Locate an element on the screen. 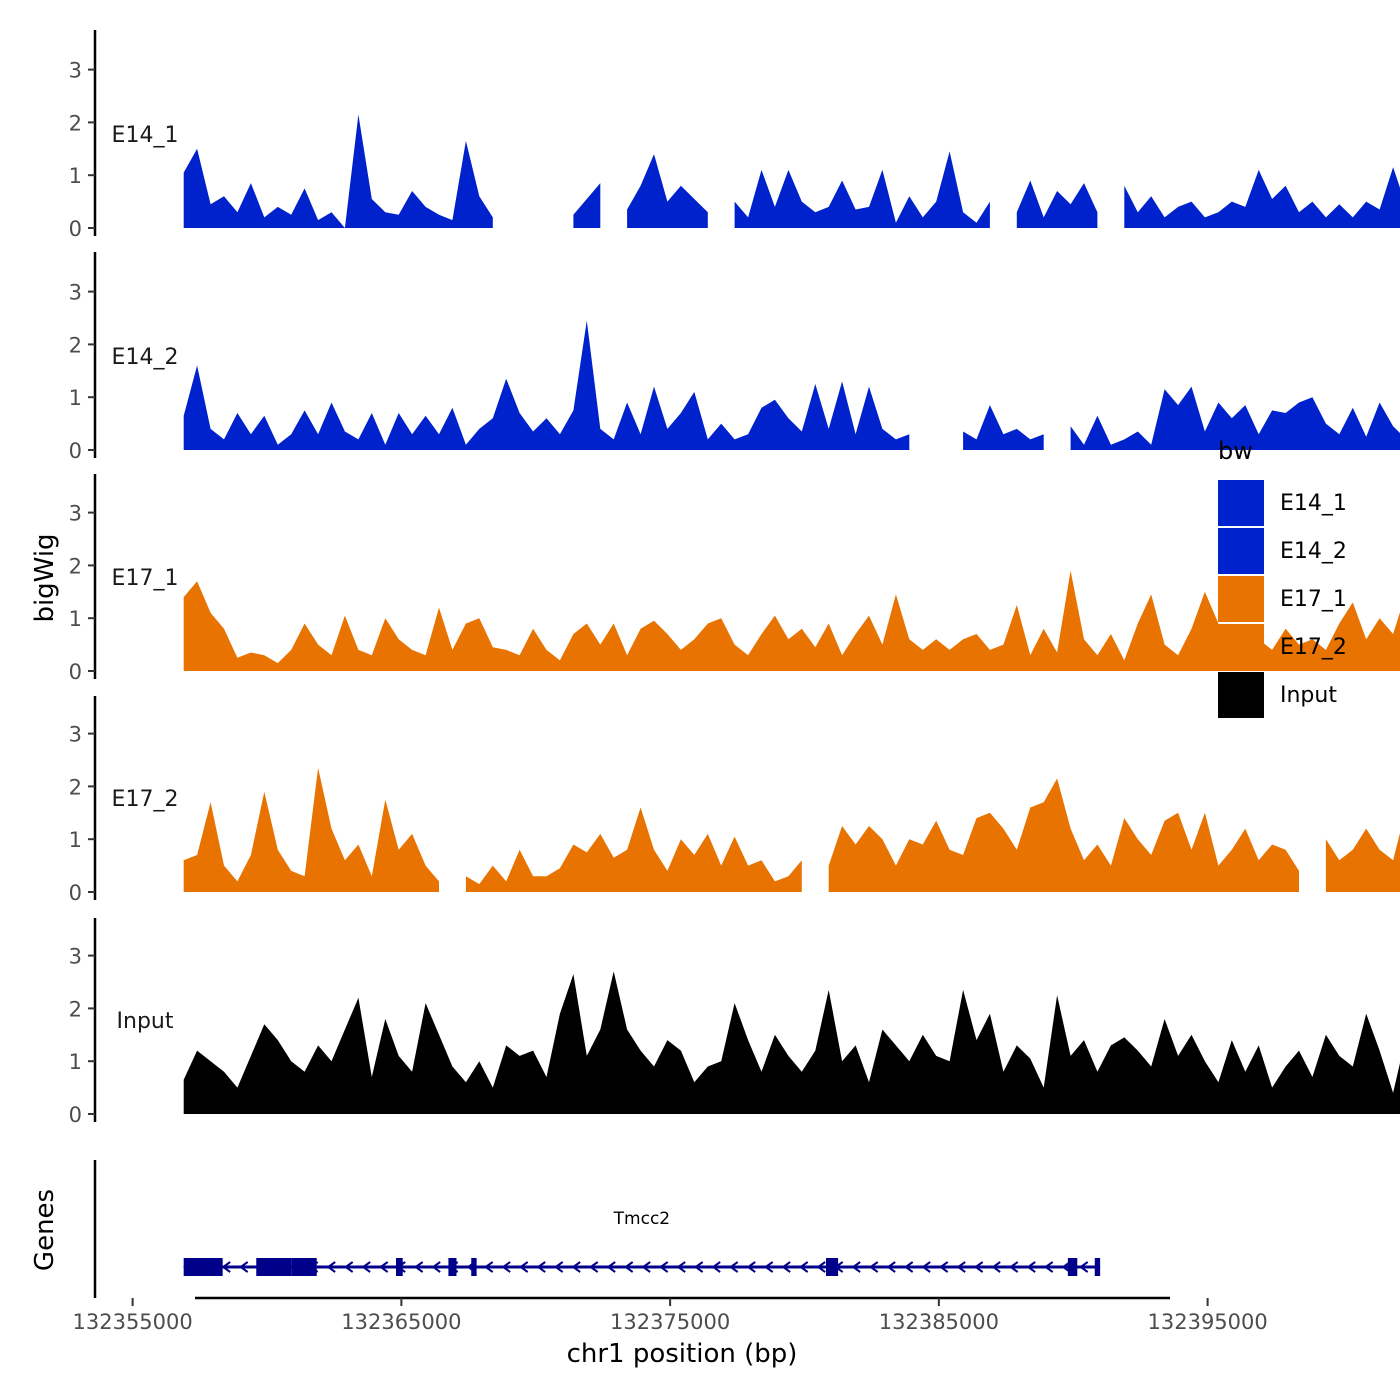  x-tick-label: 132365000 is located at coordinates (401, 1322).